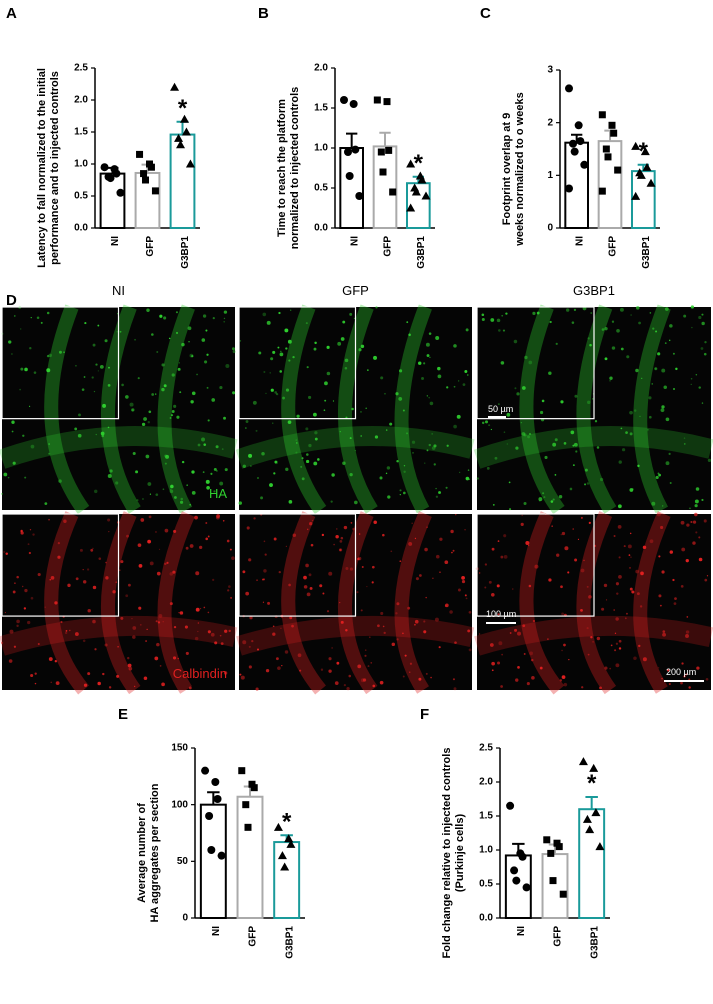  What do you see at coordinates (486, 918) in the screenshot?
I see `y-tick-label: 0.0` at bounding box center [486, 918].